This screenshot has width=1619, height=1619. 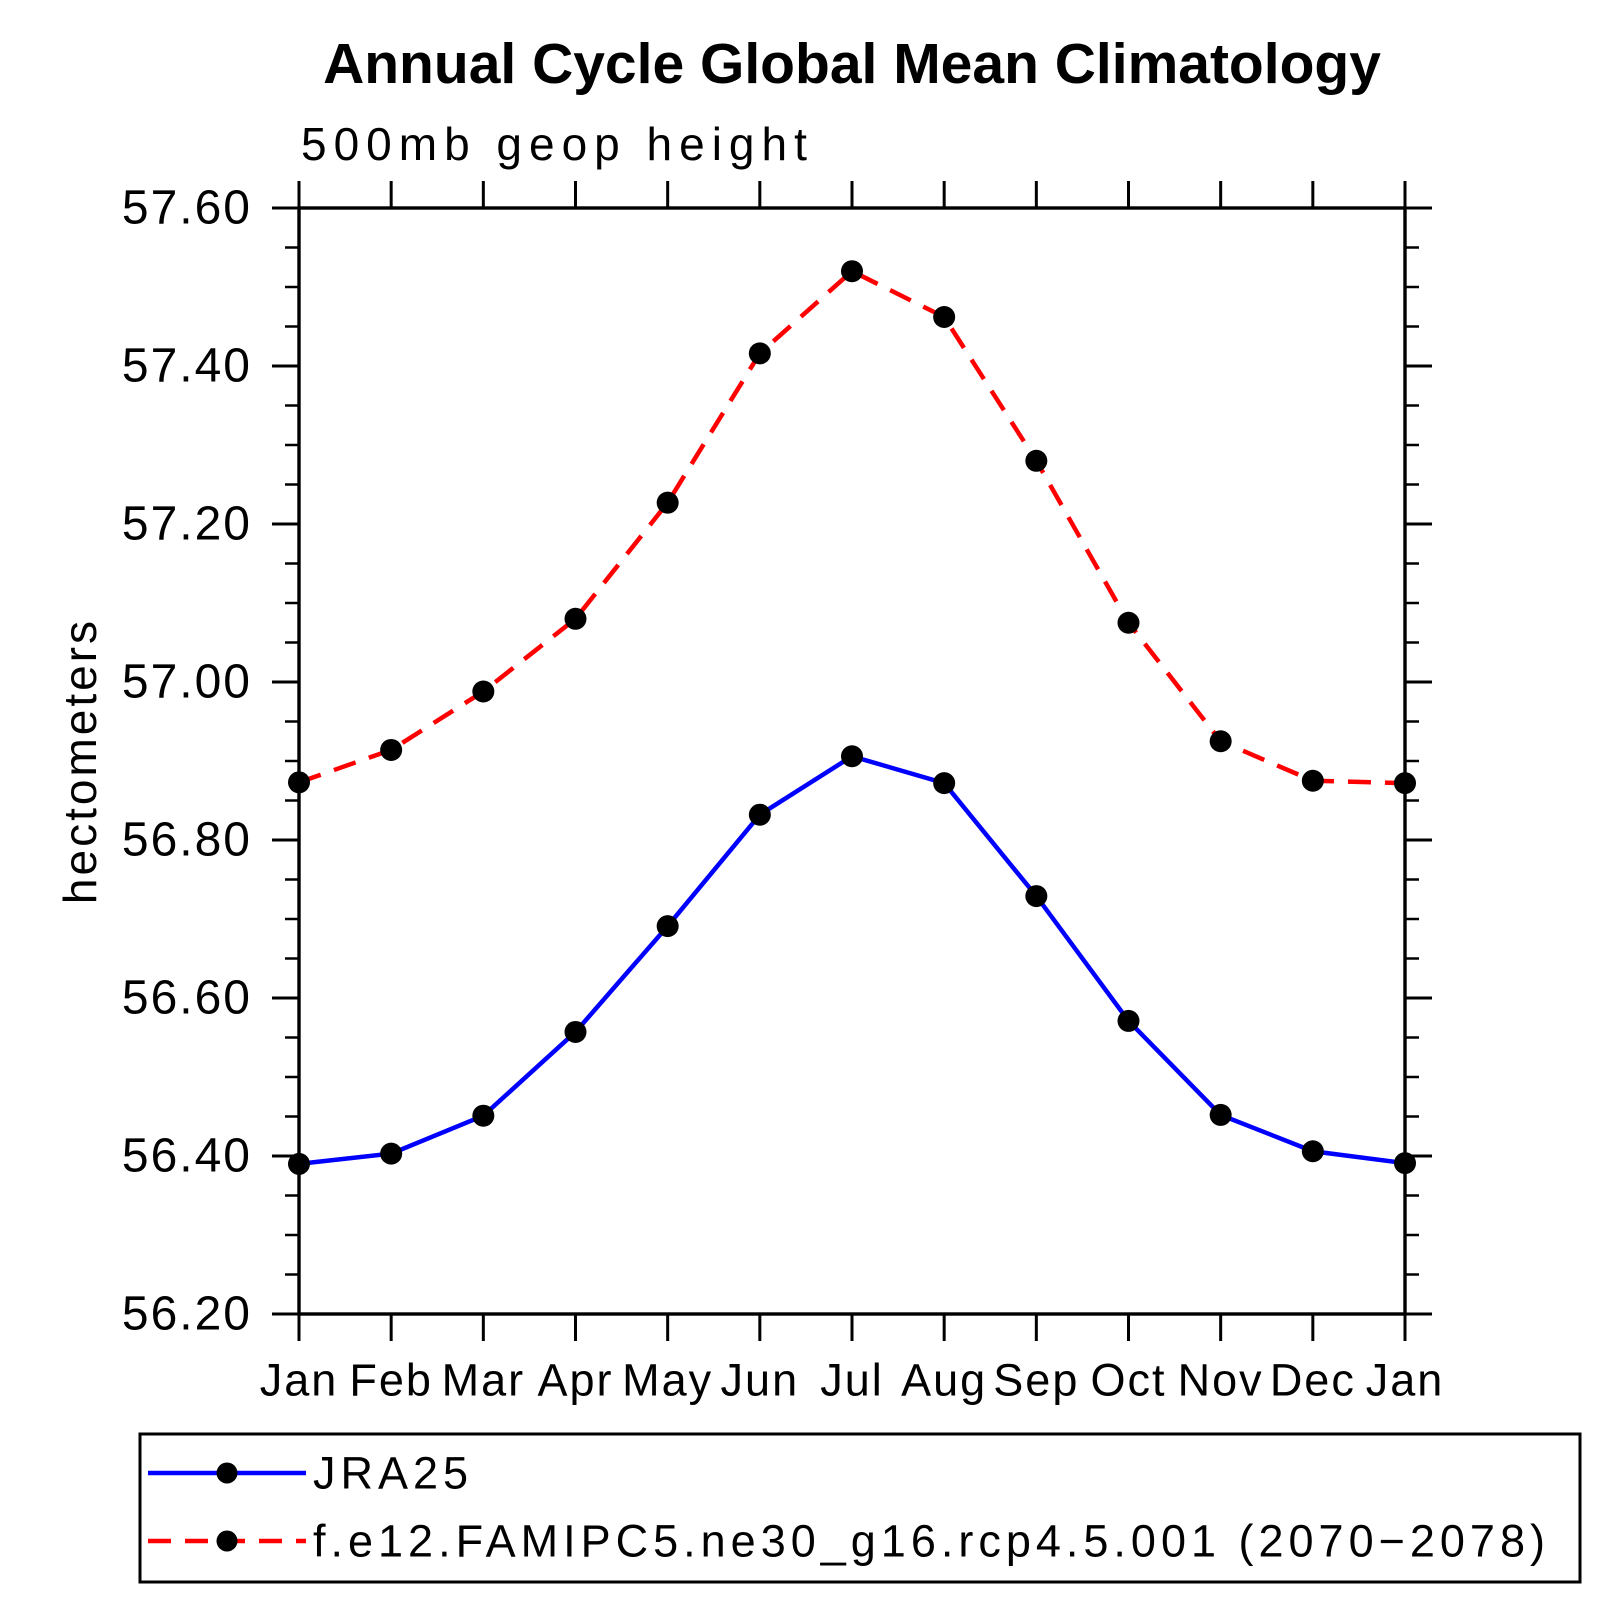 What do you see at coordinates (667, 1380) in the screenshot?
I see `x-tick-label: May` at bounding box center [667, 1380].